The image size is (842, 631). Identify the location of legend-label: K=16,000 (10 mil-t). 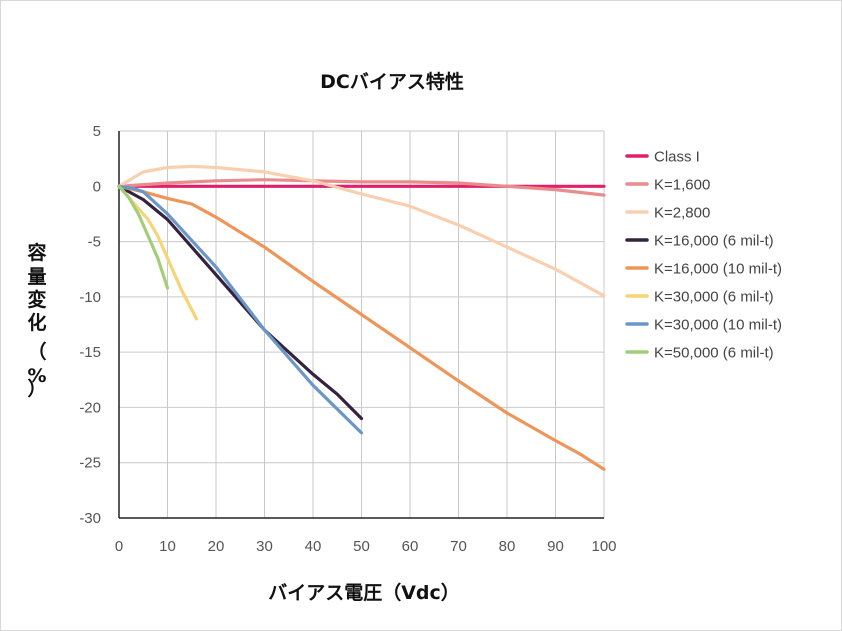
(718, 269).